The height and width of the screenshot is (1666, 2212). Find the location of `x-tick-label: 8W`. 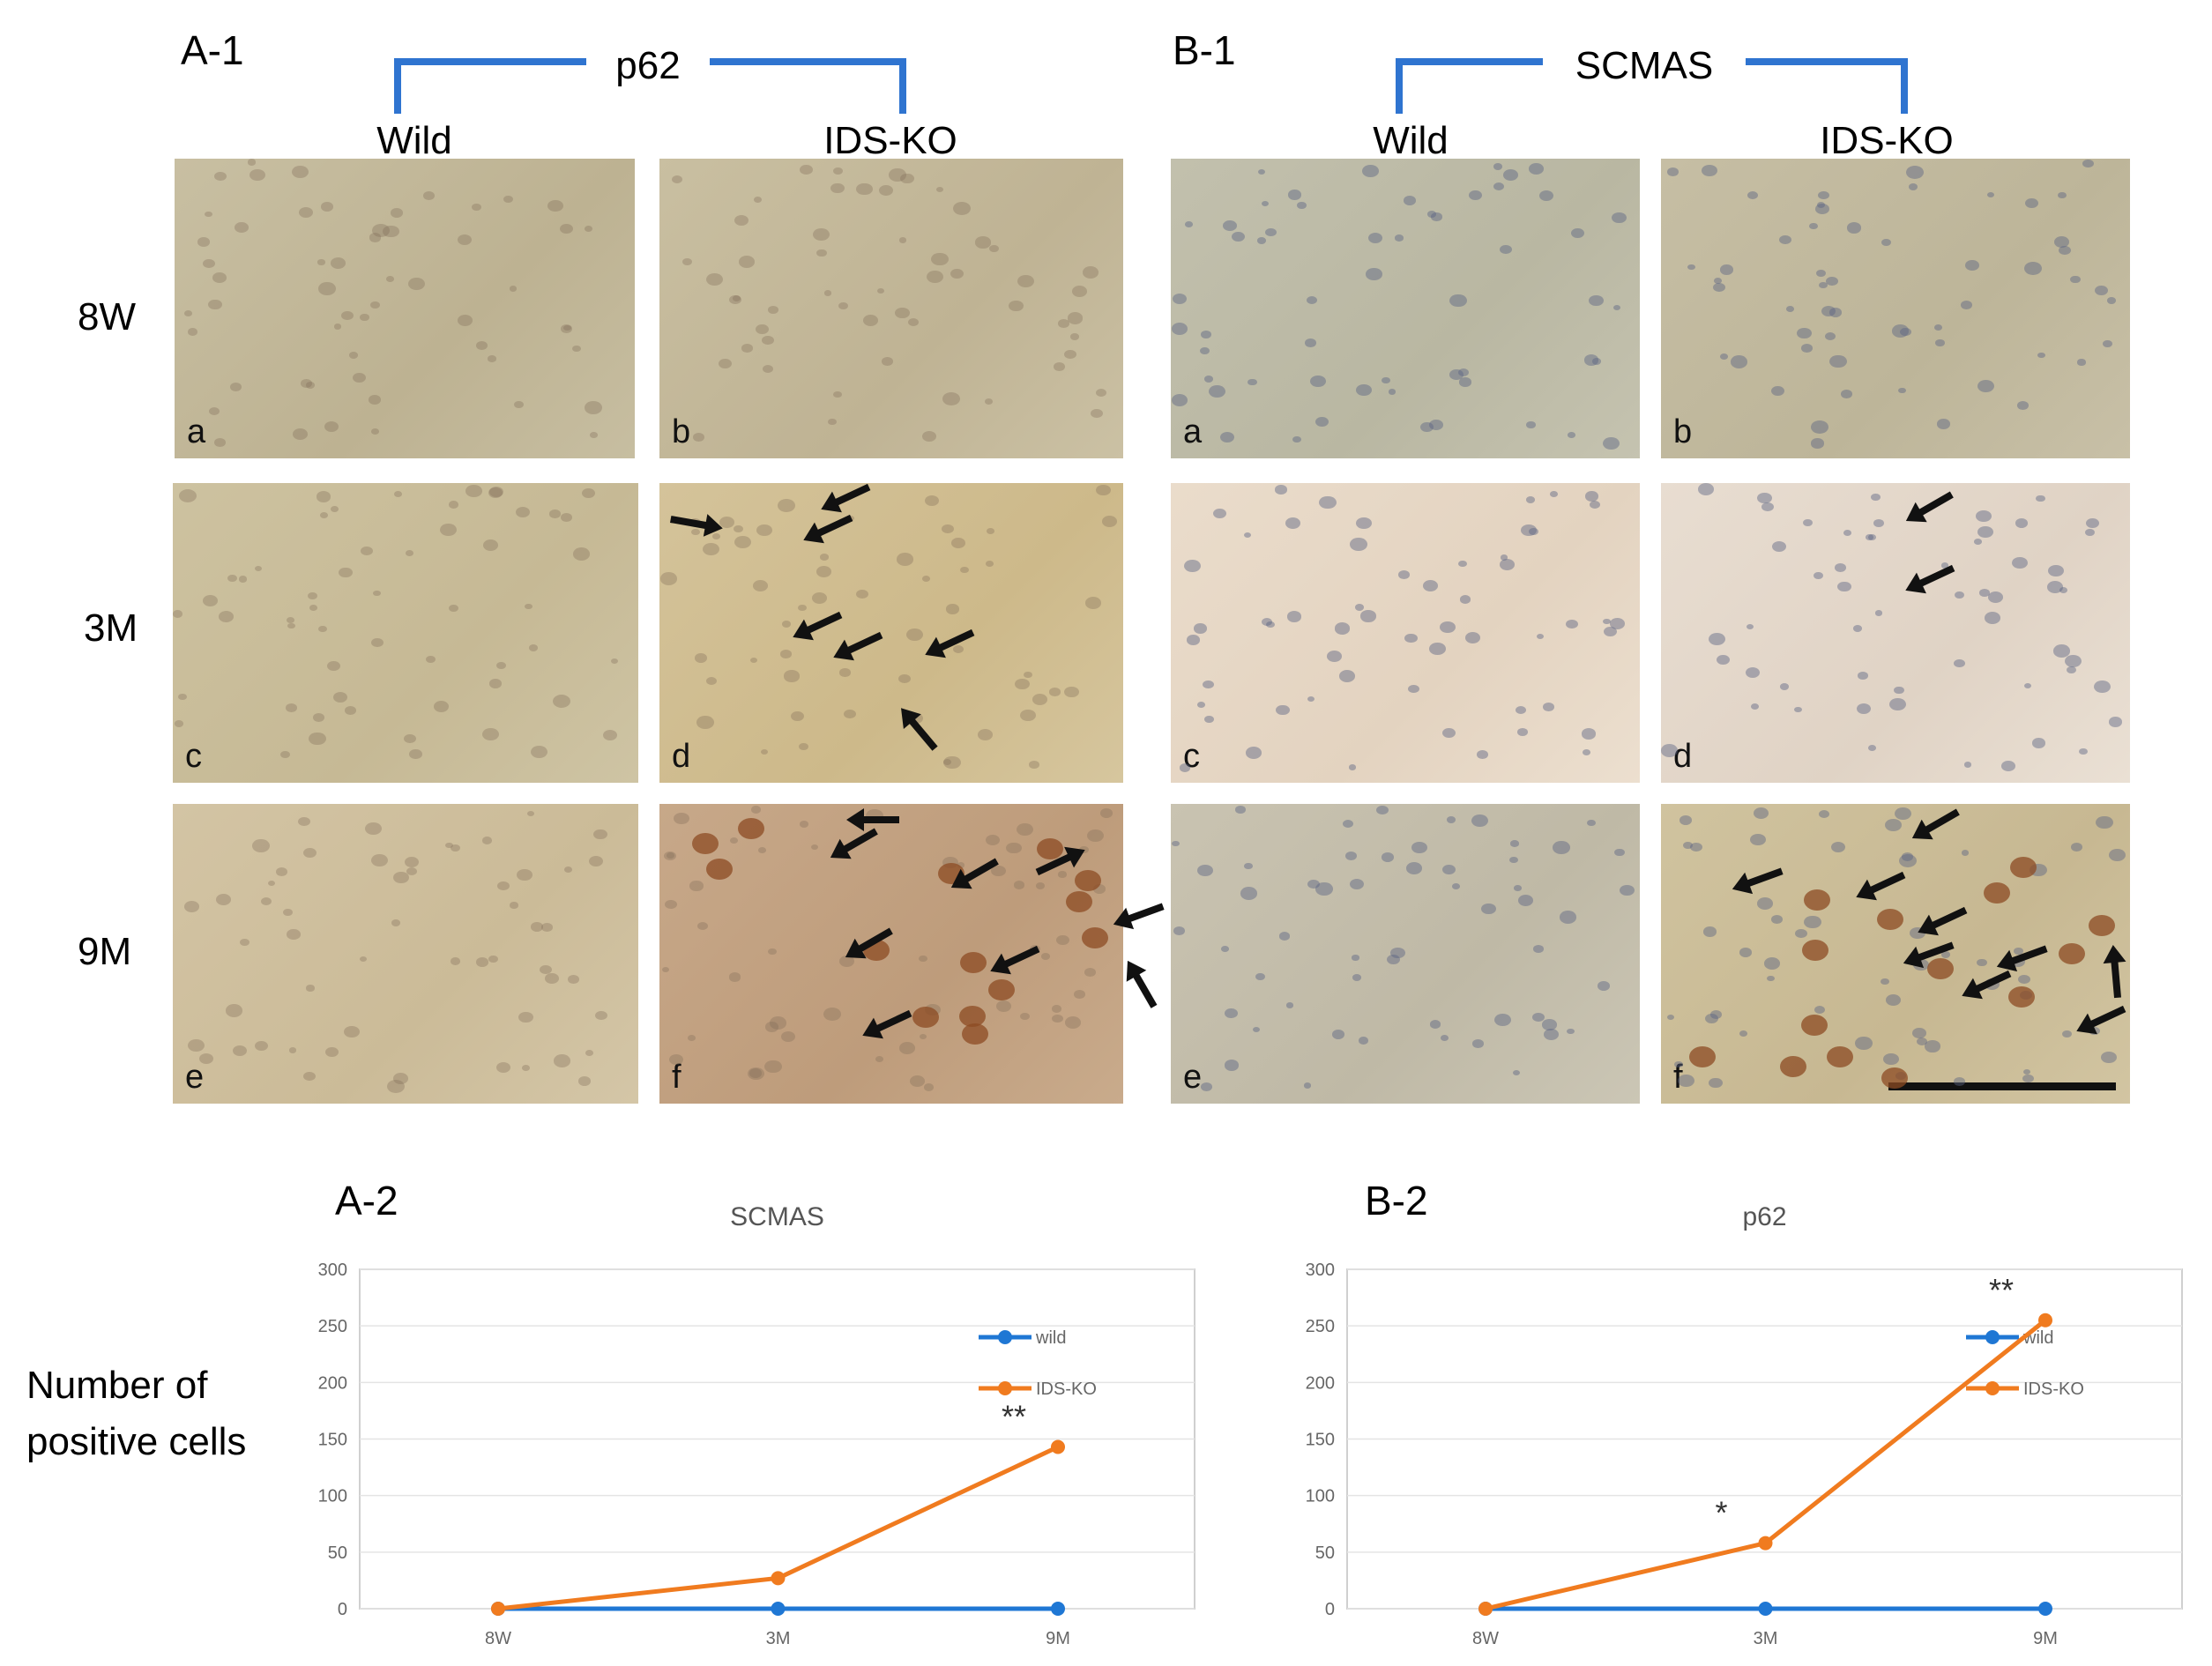

x-tick-label: 8W is located at coordinates (498, 1638).